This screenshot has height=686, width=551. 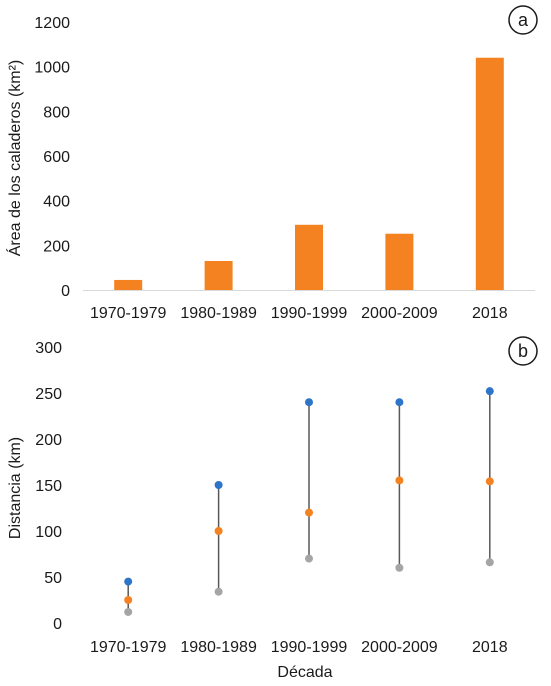 What do you see at coordinates (490, 647) in the screenshot?
I see `panel-b-x-tick-label: 2018` at bounding box center [490, 647].